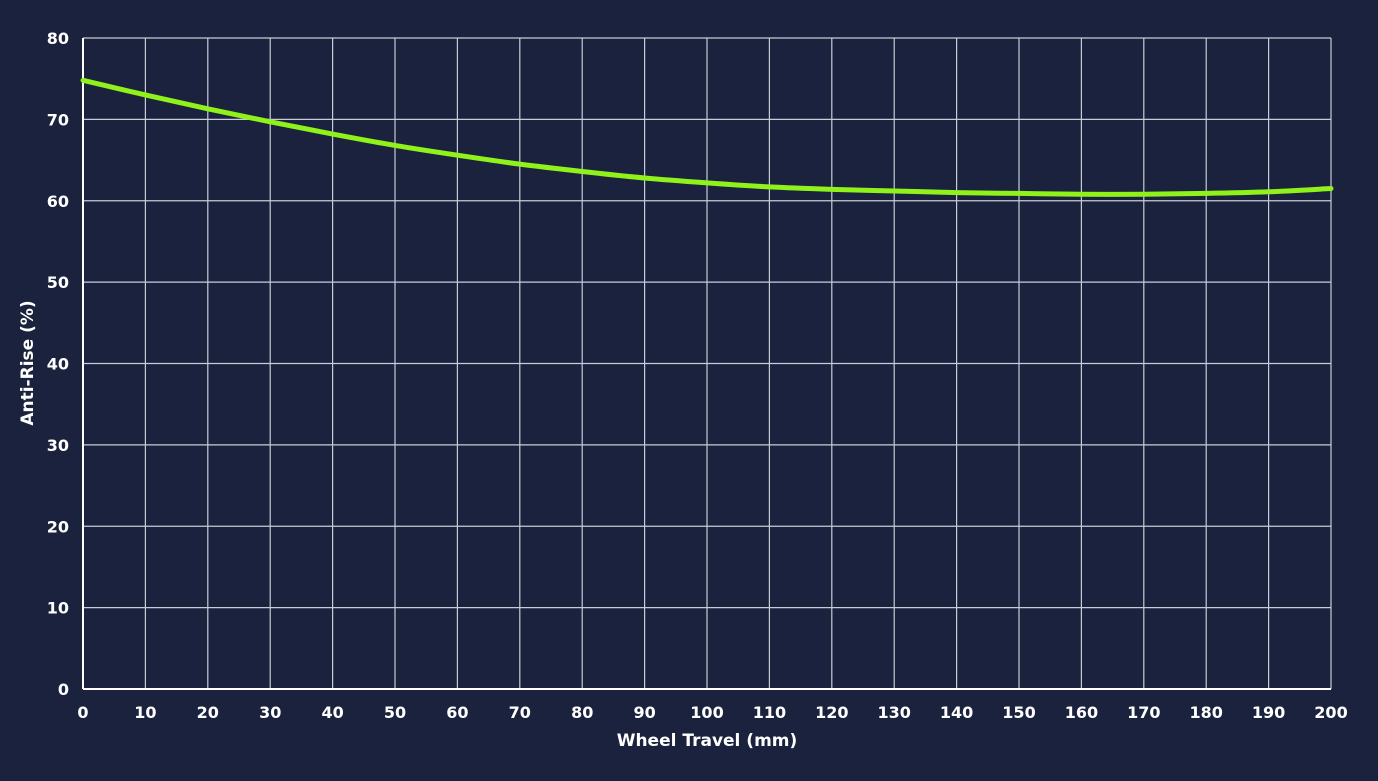  What do you see at coordinates (769, 712) in the screenshot?
I see `x-tick-label: 110` at bounding box center [769, 712].